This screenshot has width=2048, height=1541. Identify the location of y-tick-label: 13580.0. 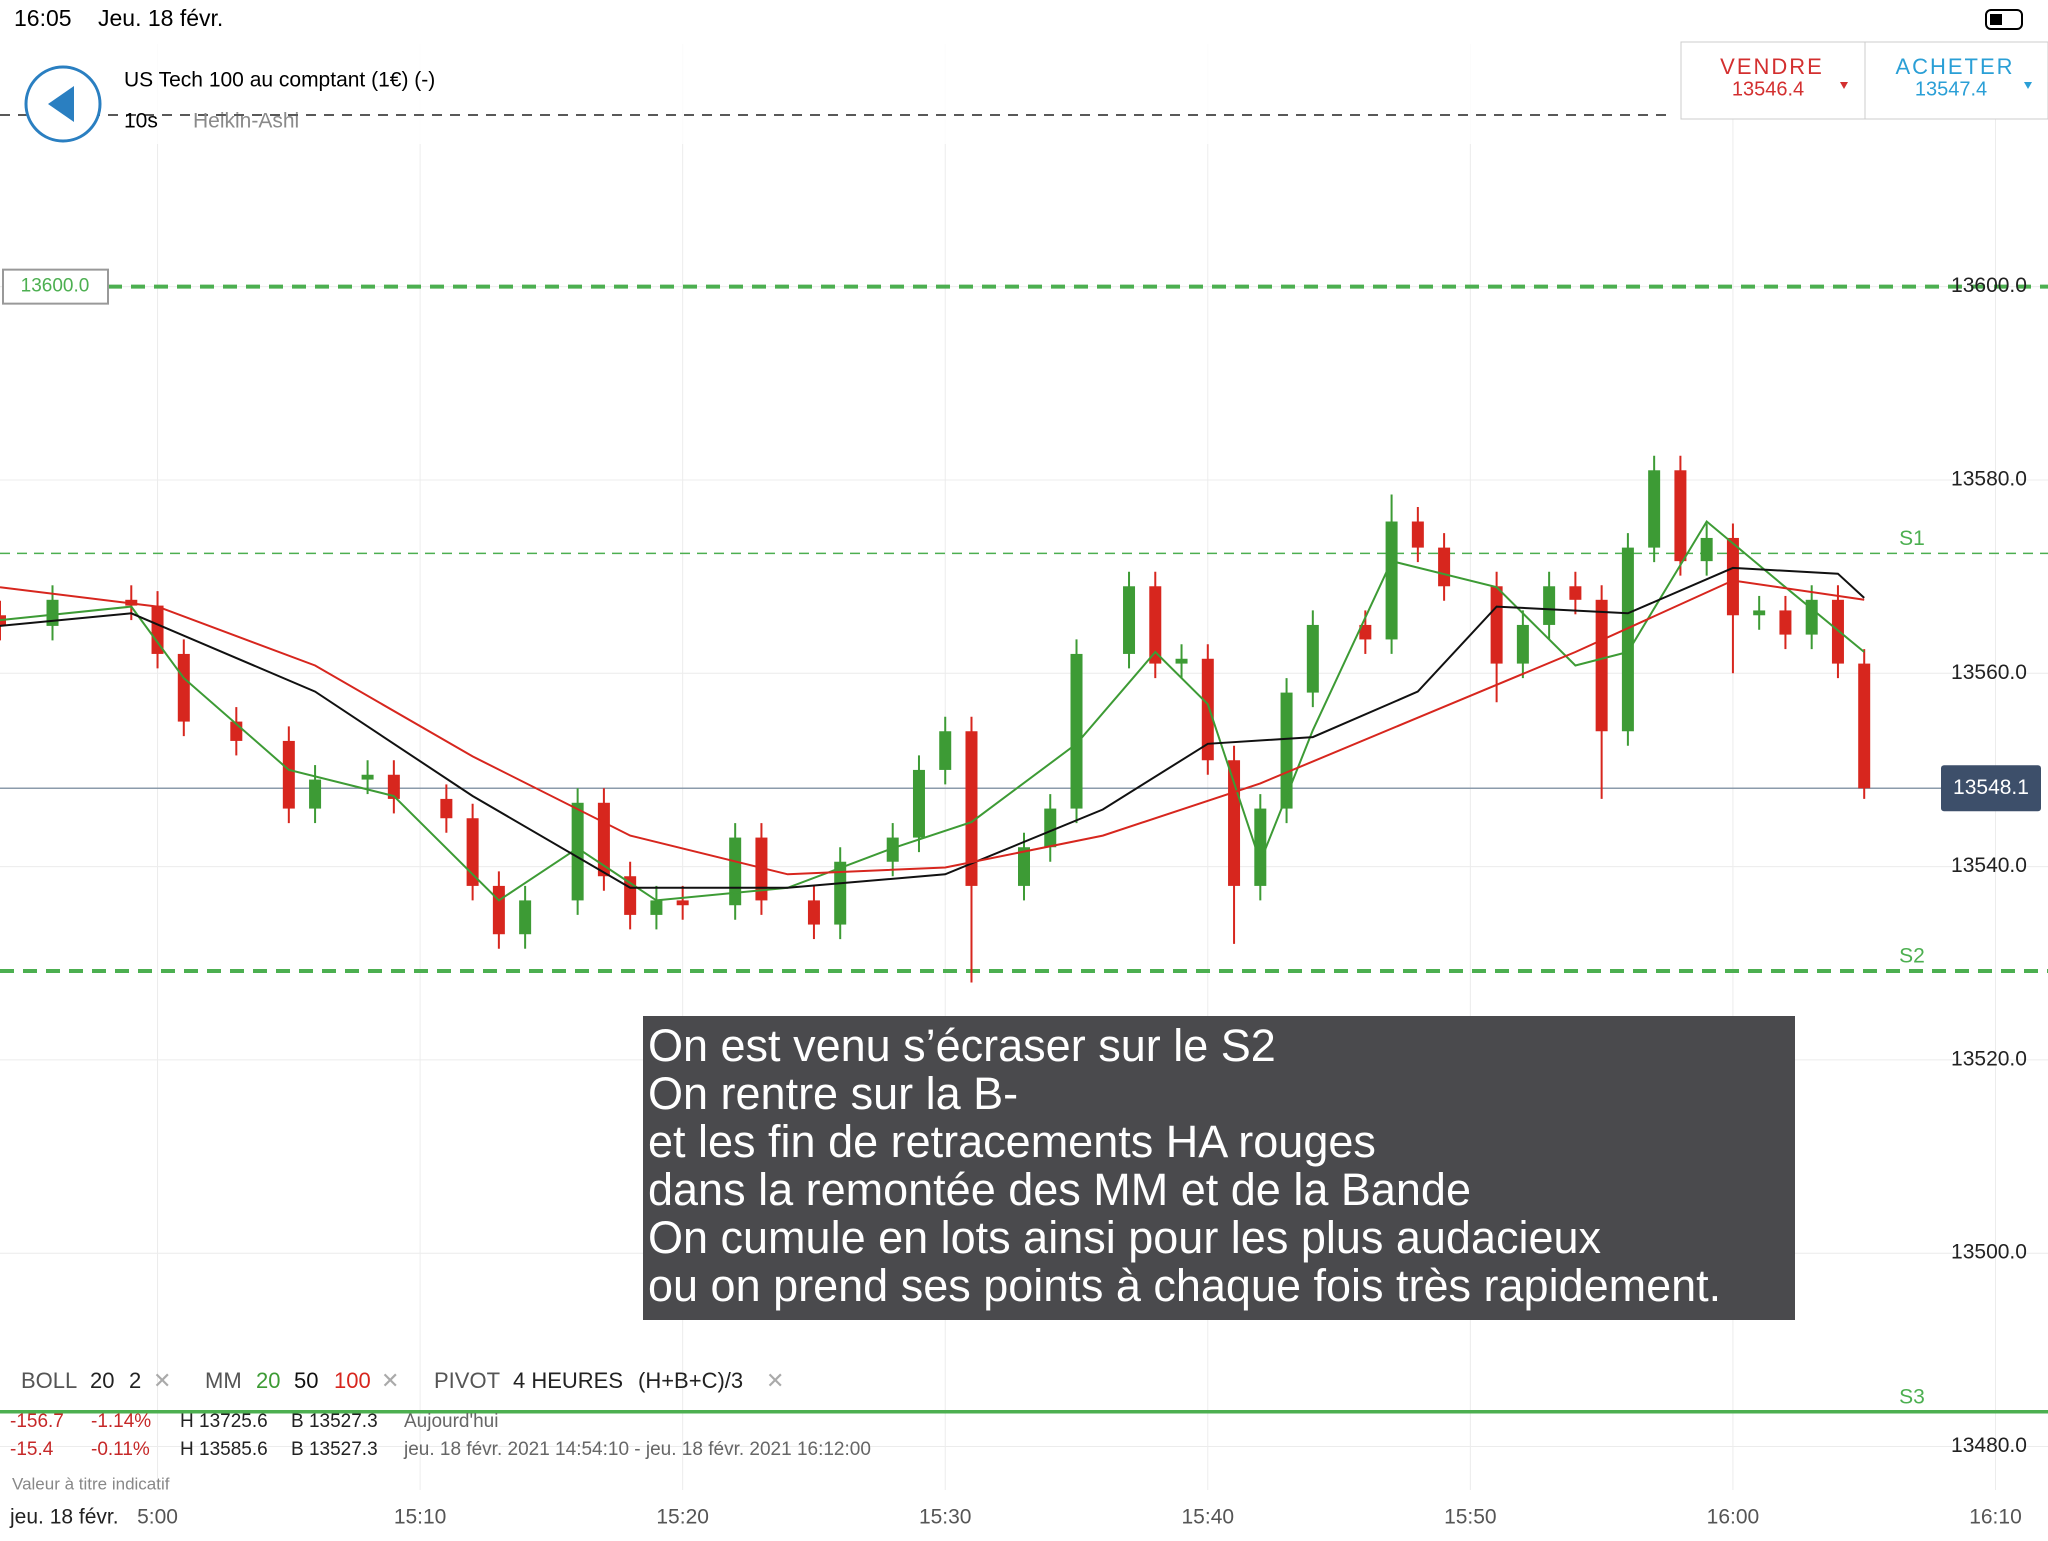
(1989, 478).